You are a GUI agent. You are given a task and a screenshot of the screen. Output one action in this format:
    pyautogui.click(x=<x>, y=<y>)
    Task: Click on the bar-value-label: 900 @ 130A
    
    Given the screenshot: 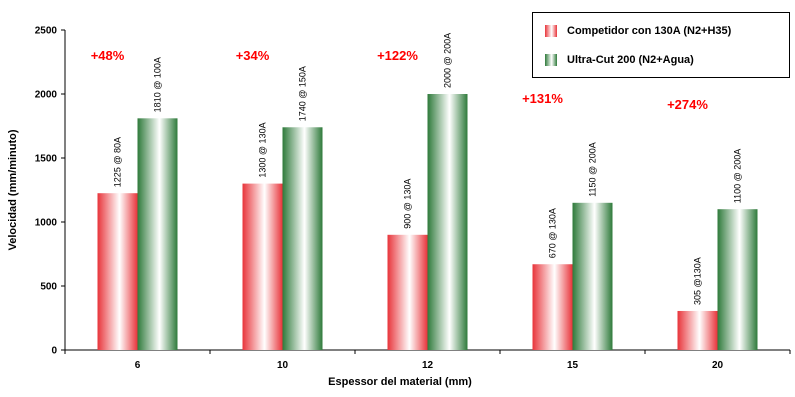 What is the action you would take?
    pyautogui.click(x=408, y=204)
    